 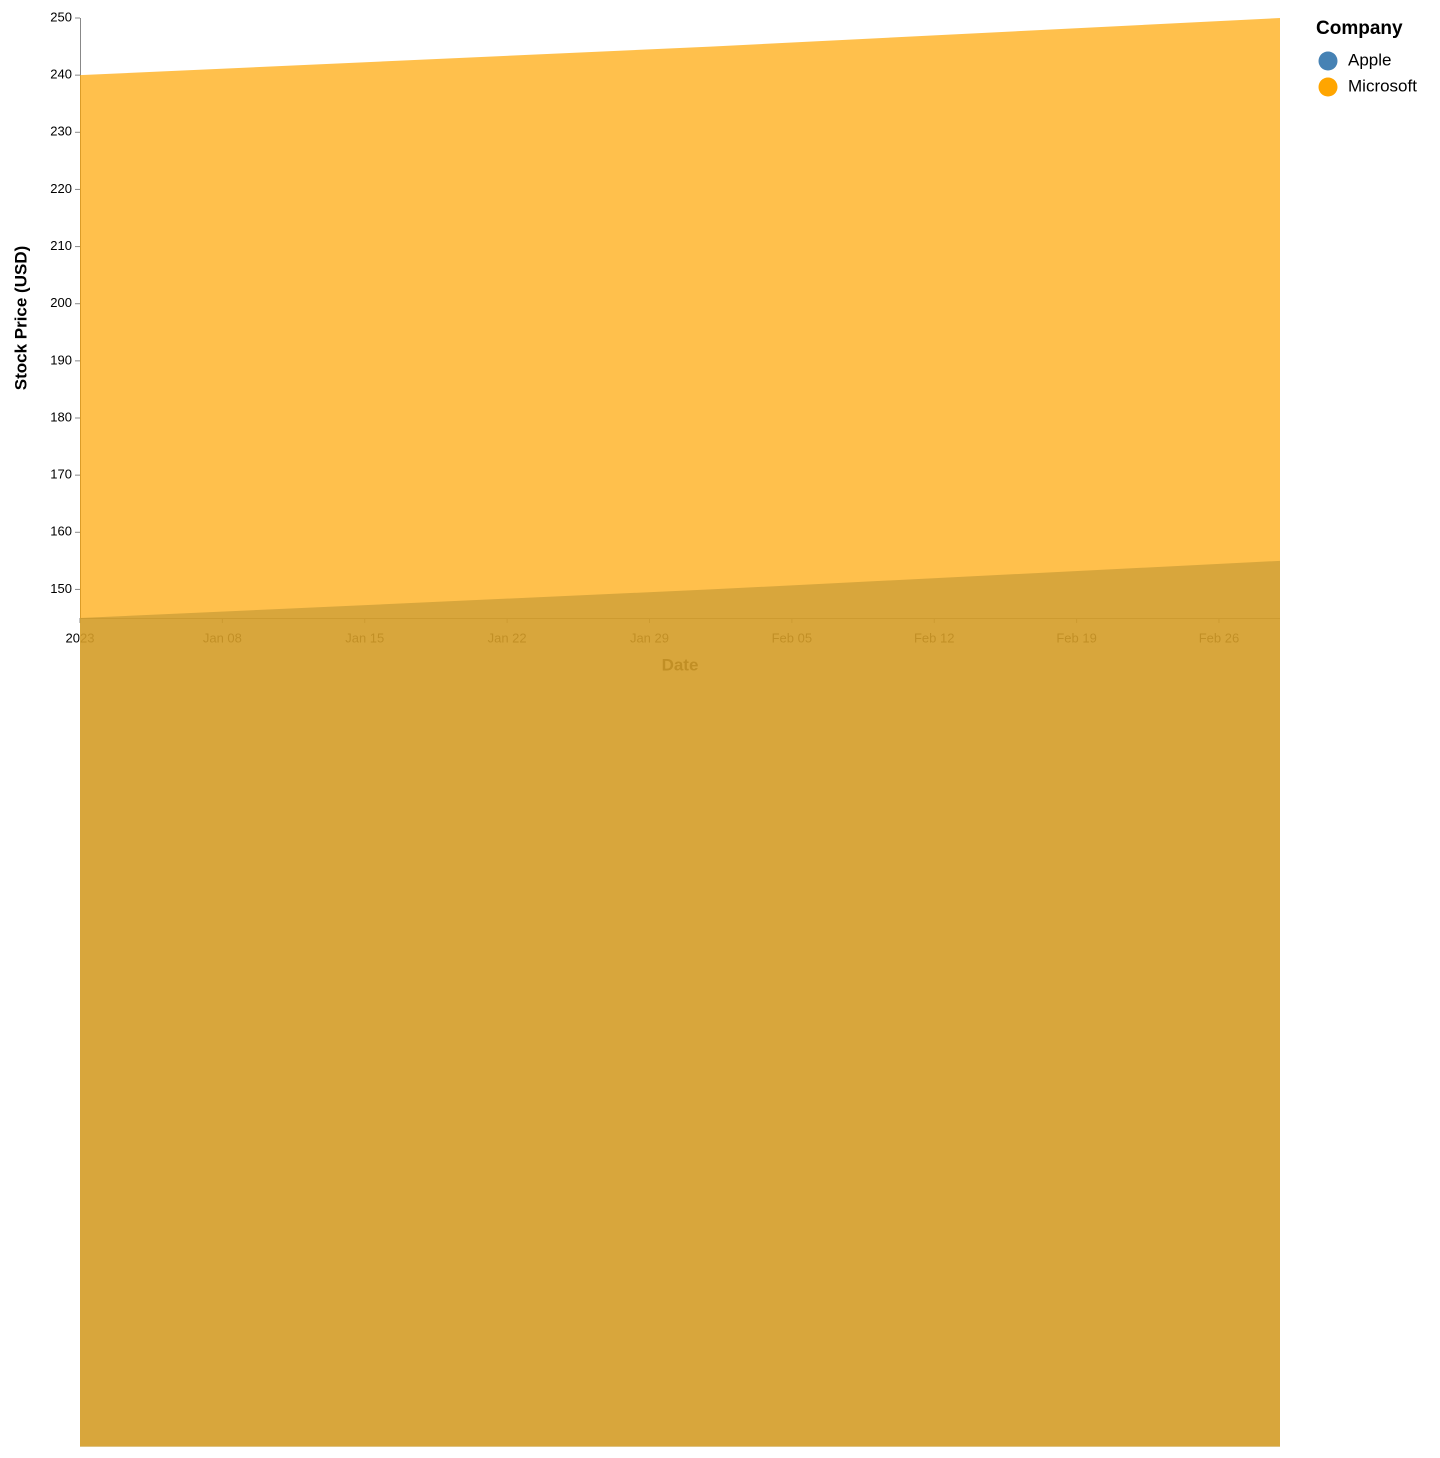 What do you see at coordinates (61, 131) in the screenshot?
I see `y-tick-label: 230` at bounding box center [61, 131].